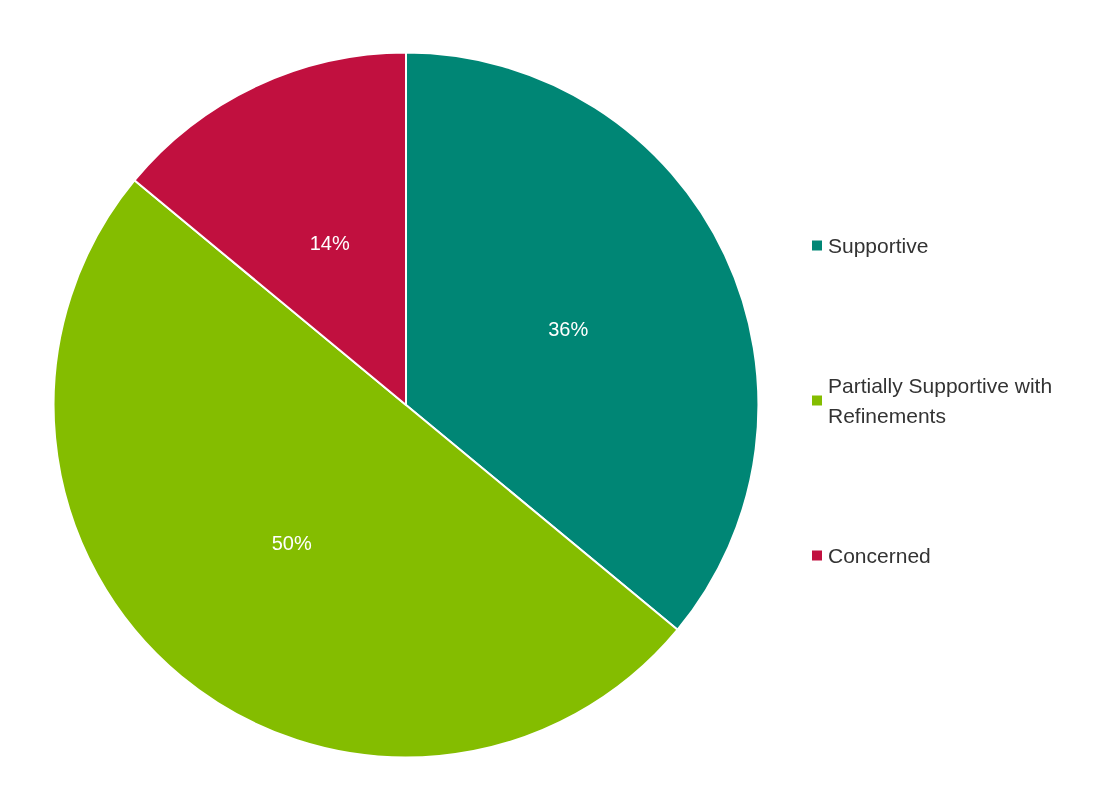  Describe the element at coordinates (291, 543) in the screenshot. I see `data-label: 50%` at that location.